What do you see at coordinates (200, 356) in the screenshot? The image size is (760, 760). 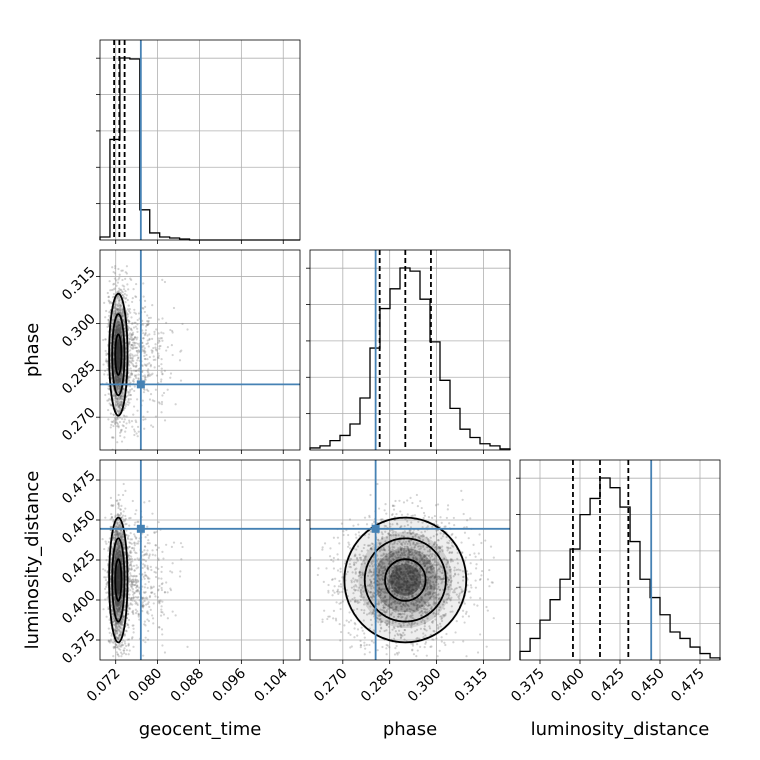 I see `panel-content` at bounding box center [200, 356].